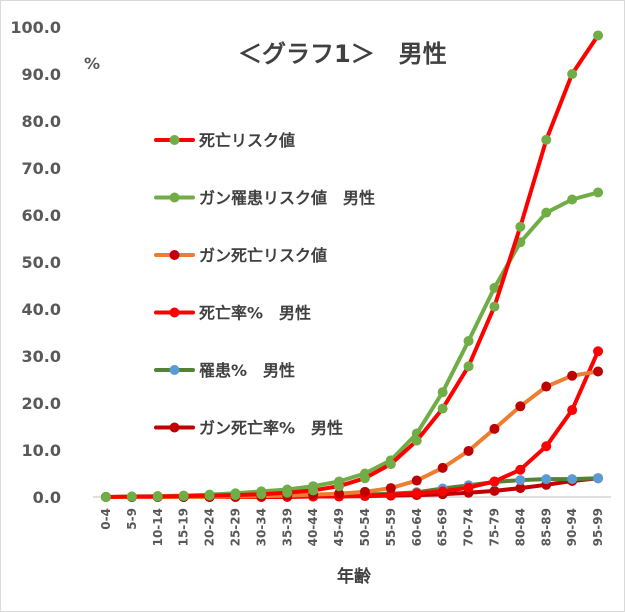  Describe the element at coordinates (365, 527) in the screenshot. I see `x-tick-label: 50-54` at that location.